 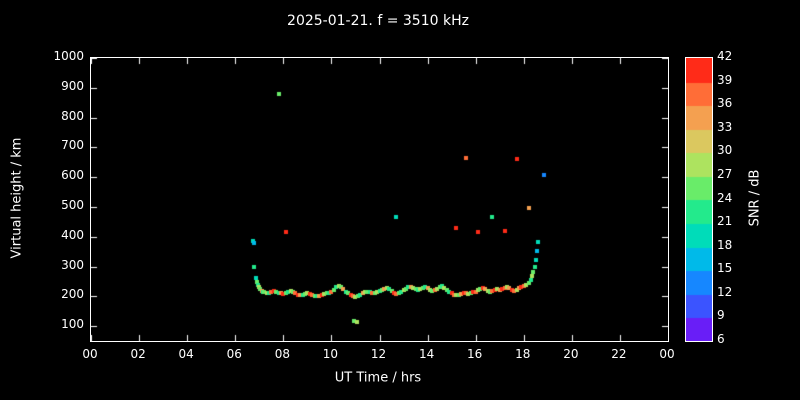 I want to click on y-tick-label: 800, so click(x=72, y=115).